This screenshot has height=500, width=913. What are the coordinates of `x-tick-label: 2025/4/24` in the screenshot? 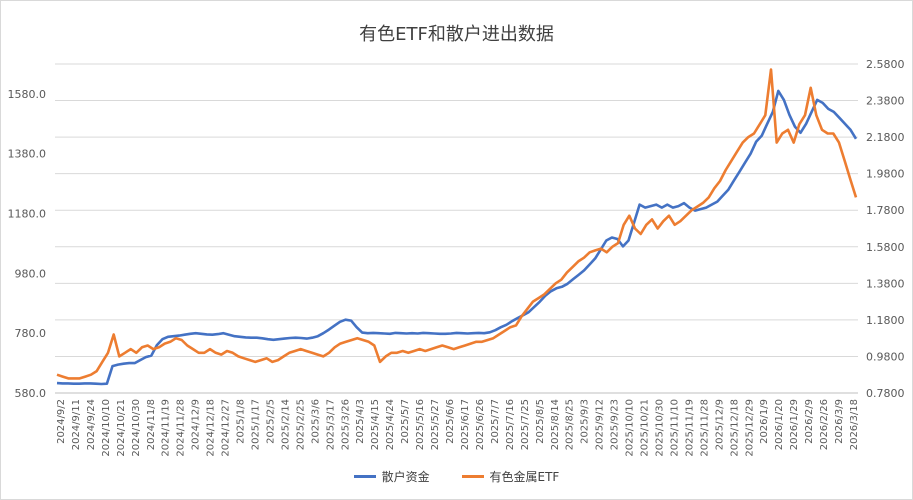 It's located at (390, 424).